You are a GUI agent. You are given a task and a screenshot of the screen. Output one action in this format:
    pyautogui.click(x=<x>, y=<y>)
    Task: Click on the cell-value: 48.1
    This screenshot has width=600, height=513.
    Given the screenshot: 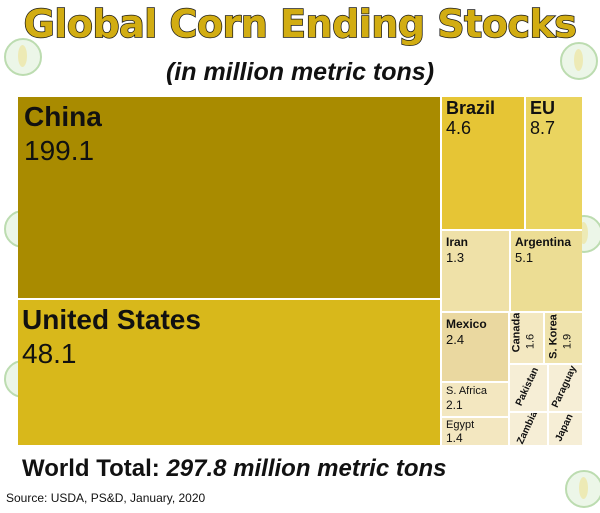 What is the action you would take?
    pyautogui.click(x=49, y=353)
    